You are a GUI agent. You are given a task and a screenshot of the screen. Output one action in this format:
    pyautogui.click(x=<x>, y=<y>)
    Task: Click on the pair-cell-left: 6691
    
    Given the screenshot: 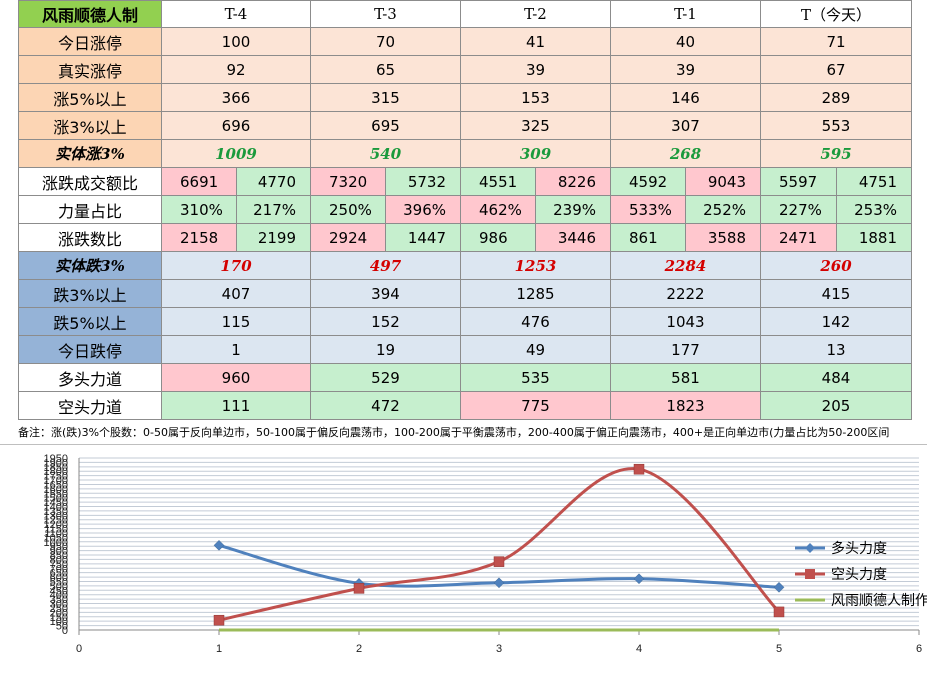 What is the action you would take?
    pyautogui.click(x=199, y=182)
    